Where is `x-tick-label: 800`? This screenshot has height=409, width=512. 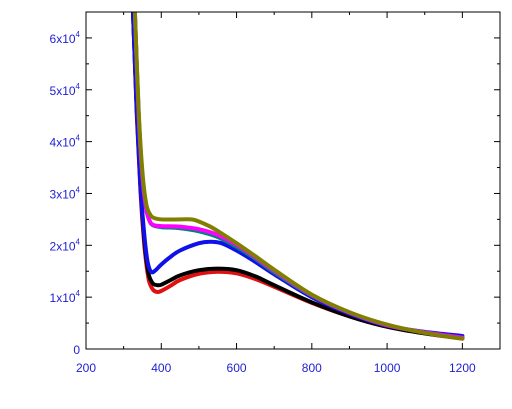
x-tick-label: 800 is located at coordinates (312, 368).